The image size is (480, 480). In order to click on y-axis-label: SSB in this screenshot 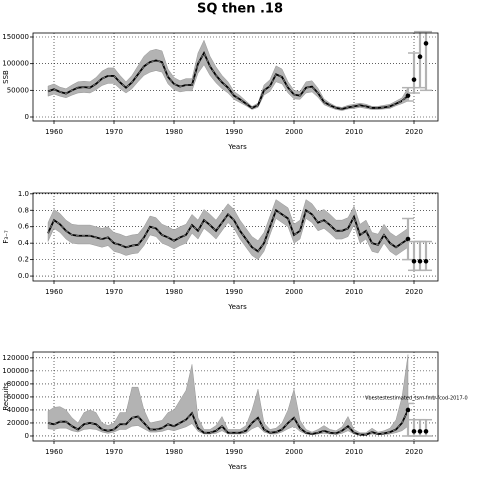, I will do `click(6, 77)`.